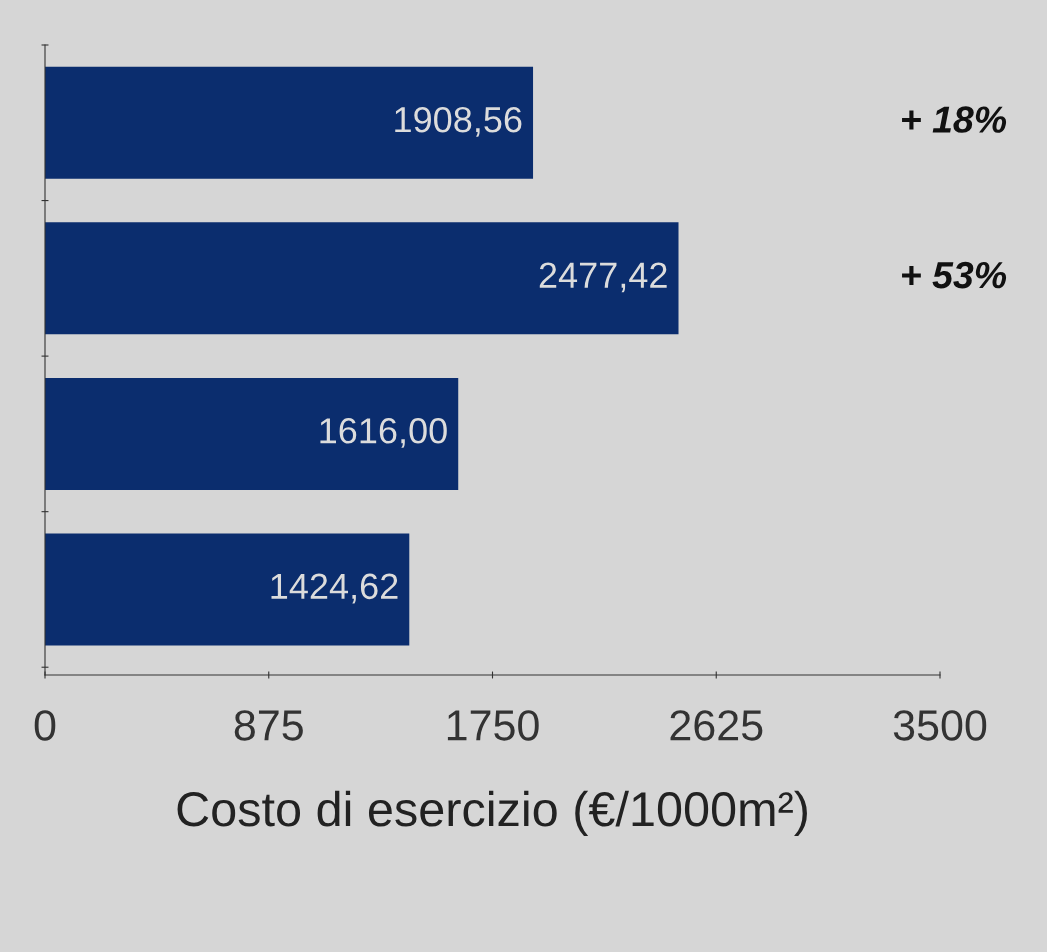 This screenshot has height=952, width=1047. I want to click on annotation: + 53%, so click(954, 275).